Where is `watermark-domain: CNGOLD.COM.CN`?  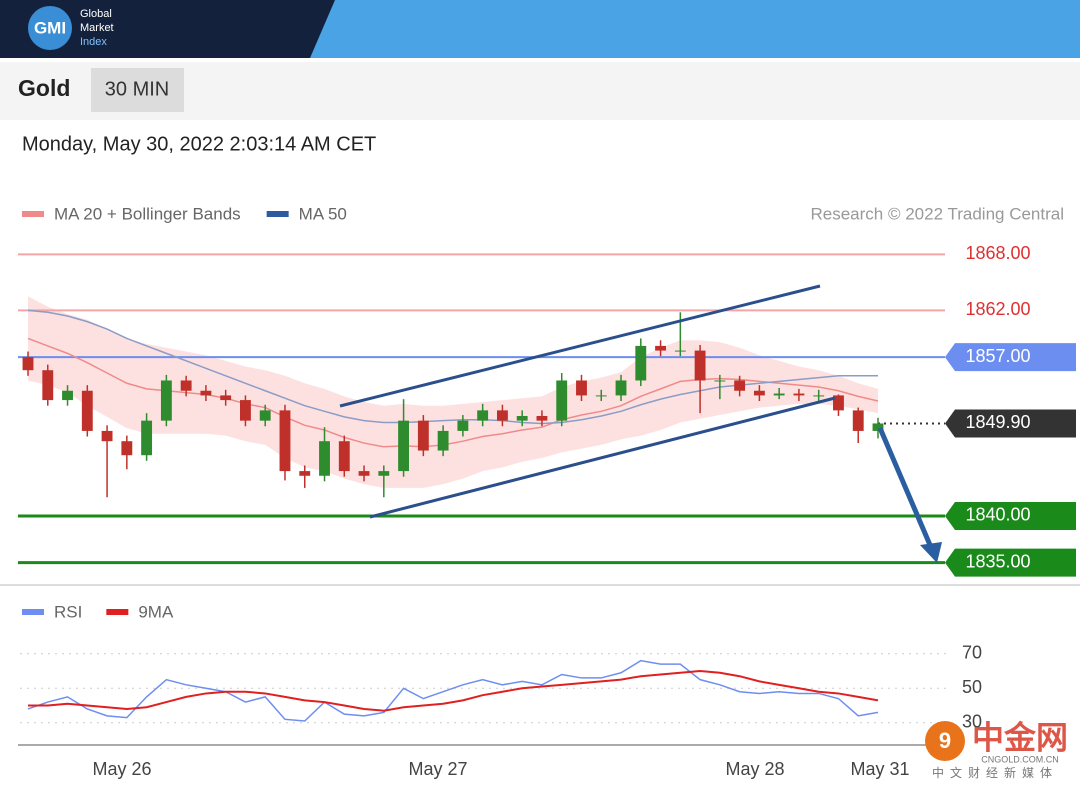
watermark-domain: CNGOLD.COM.CN is located at coordinates (1020, 759).